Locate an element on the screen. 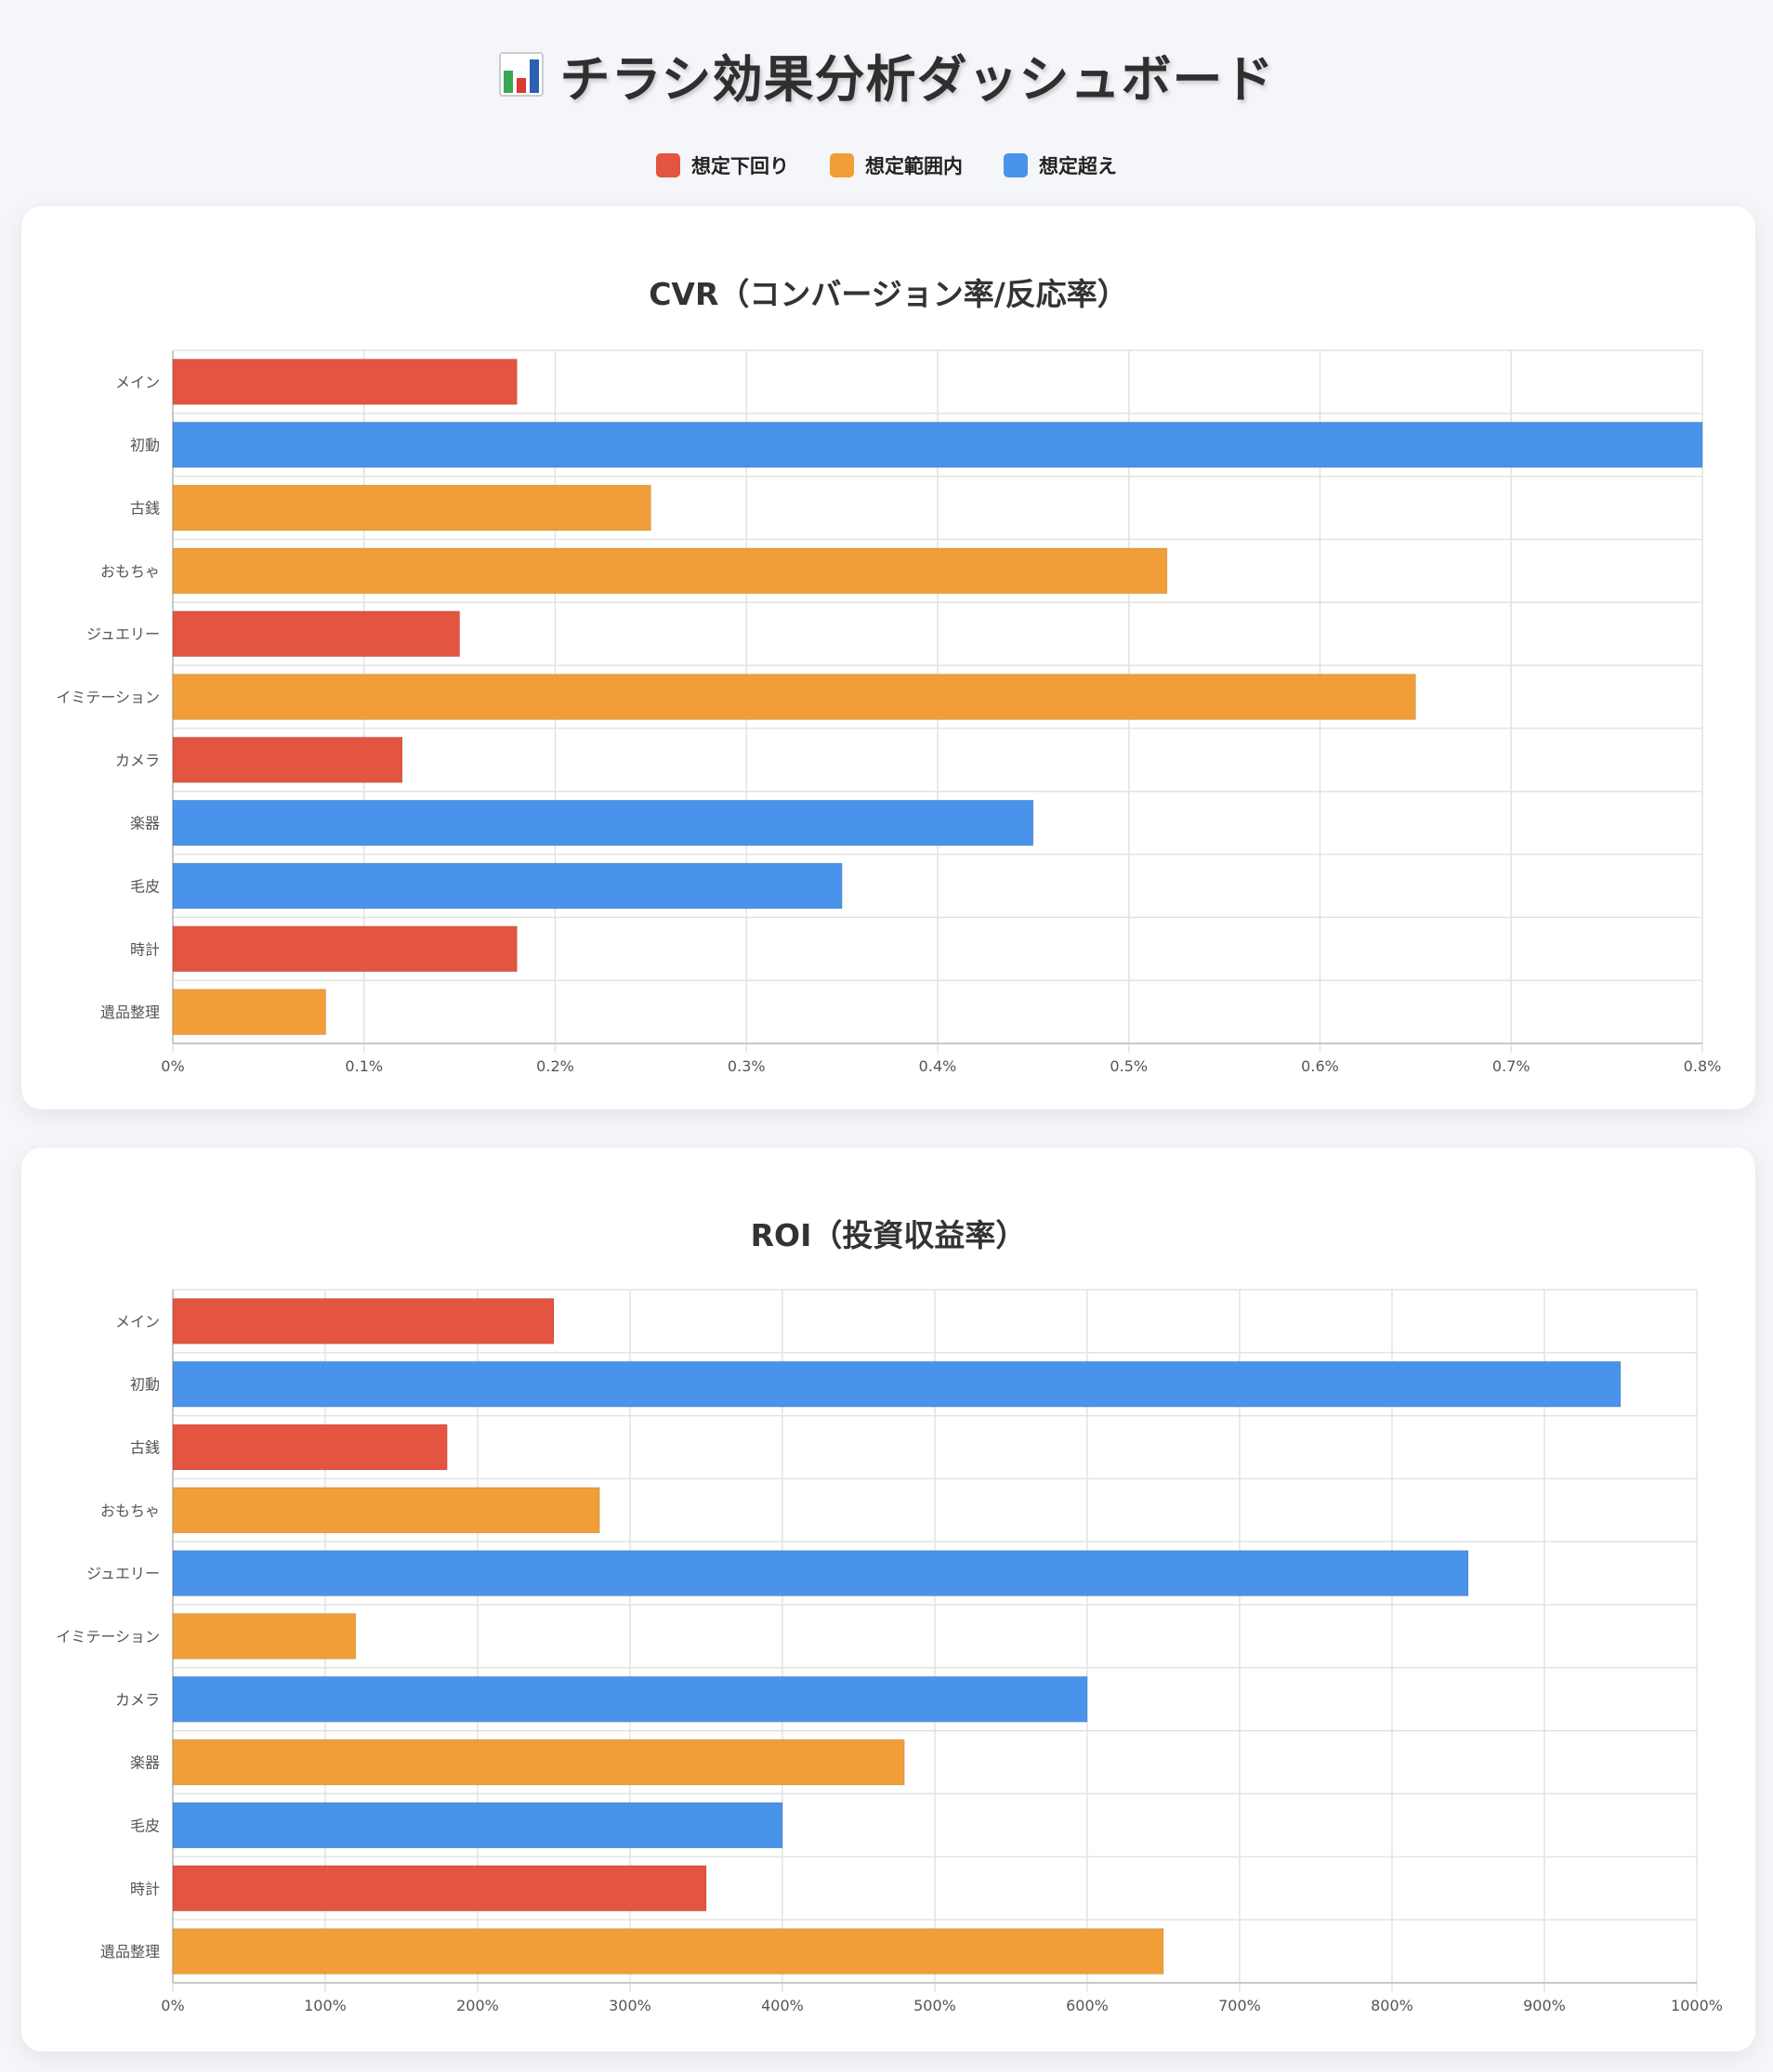 The image size is (1773, 2072). cvr-chart-title: CVR（コンバージョン率/反応率） is located at coordinates (888, 294).